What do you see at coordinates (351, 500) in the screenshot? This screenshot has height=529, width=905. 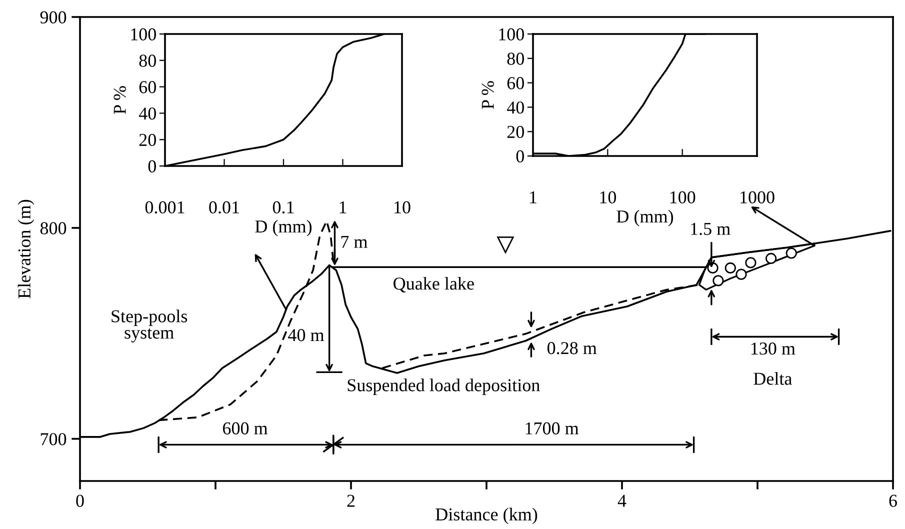 I see `x-tick-label: 2` at bounding box center [351, 500].